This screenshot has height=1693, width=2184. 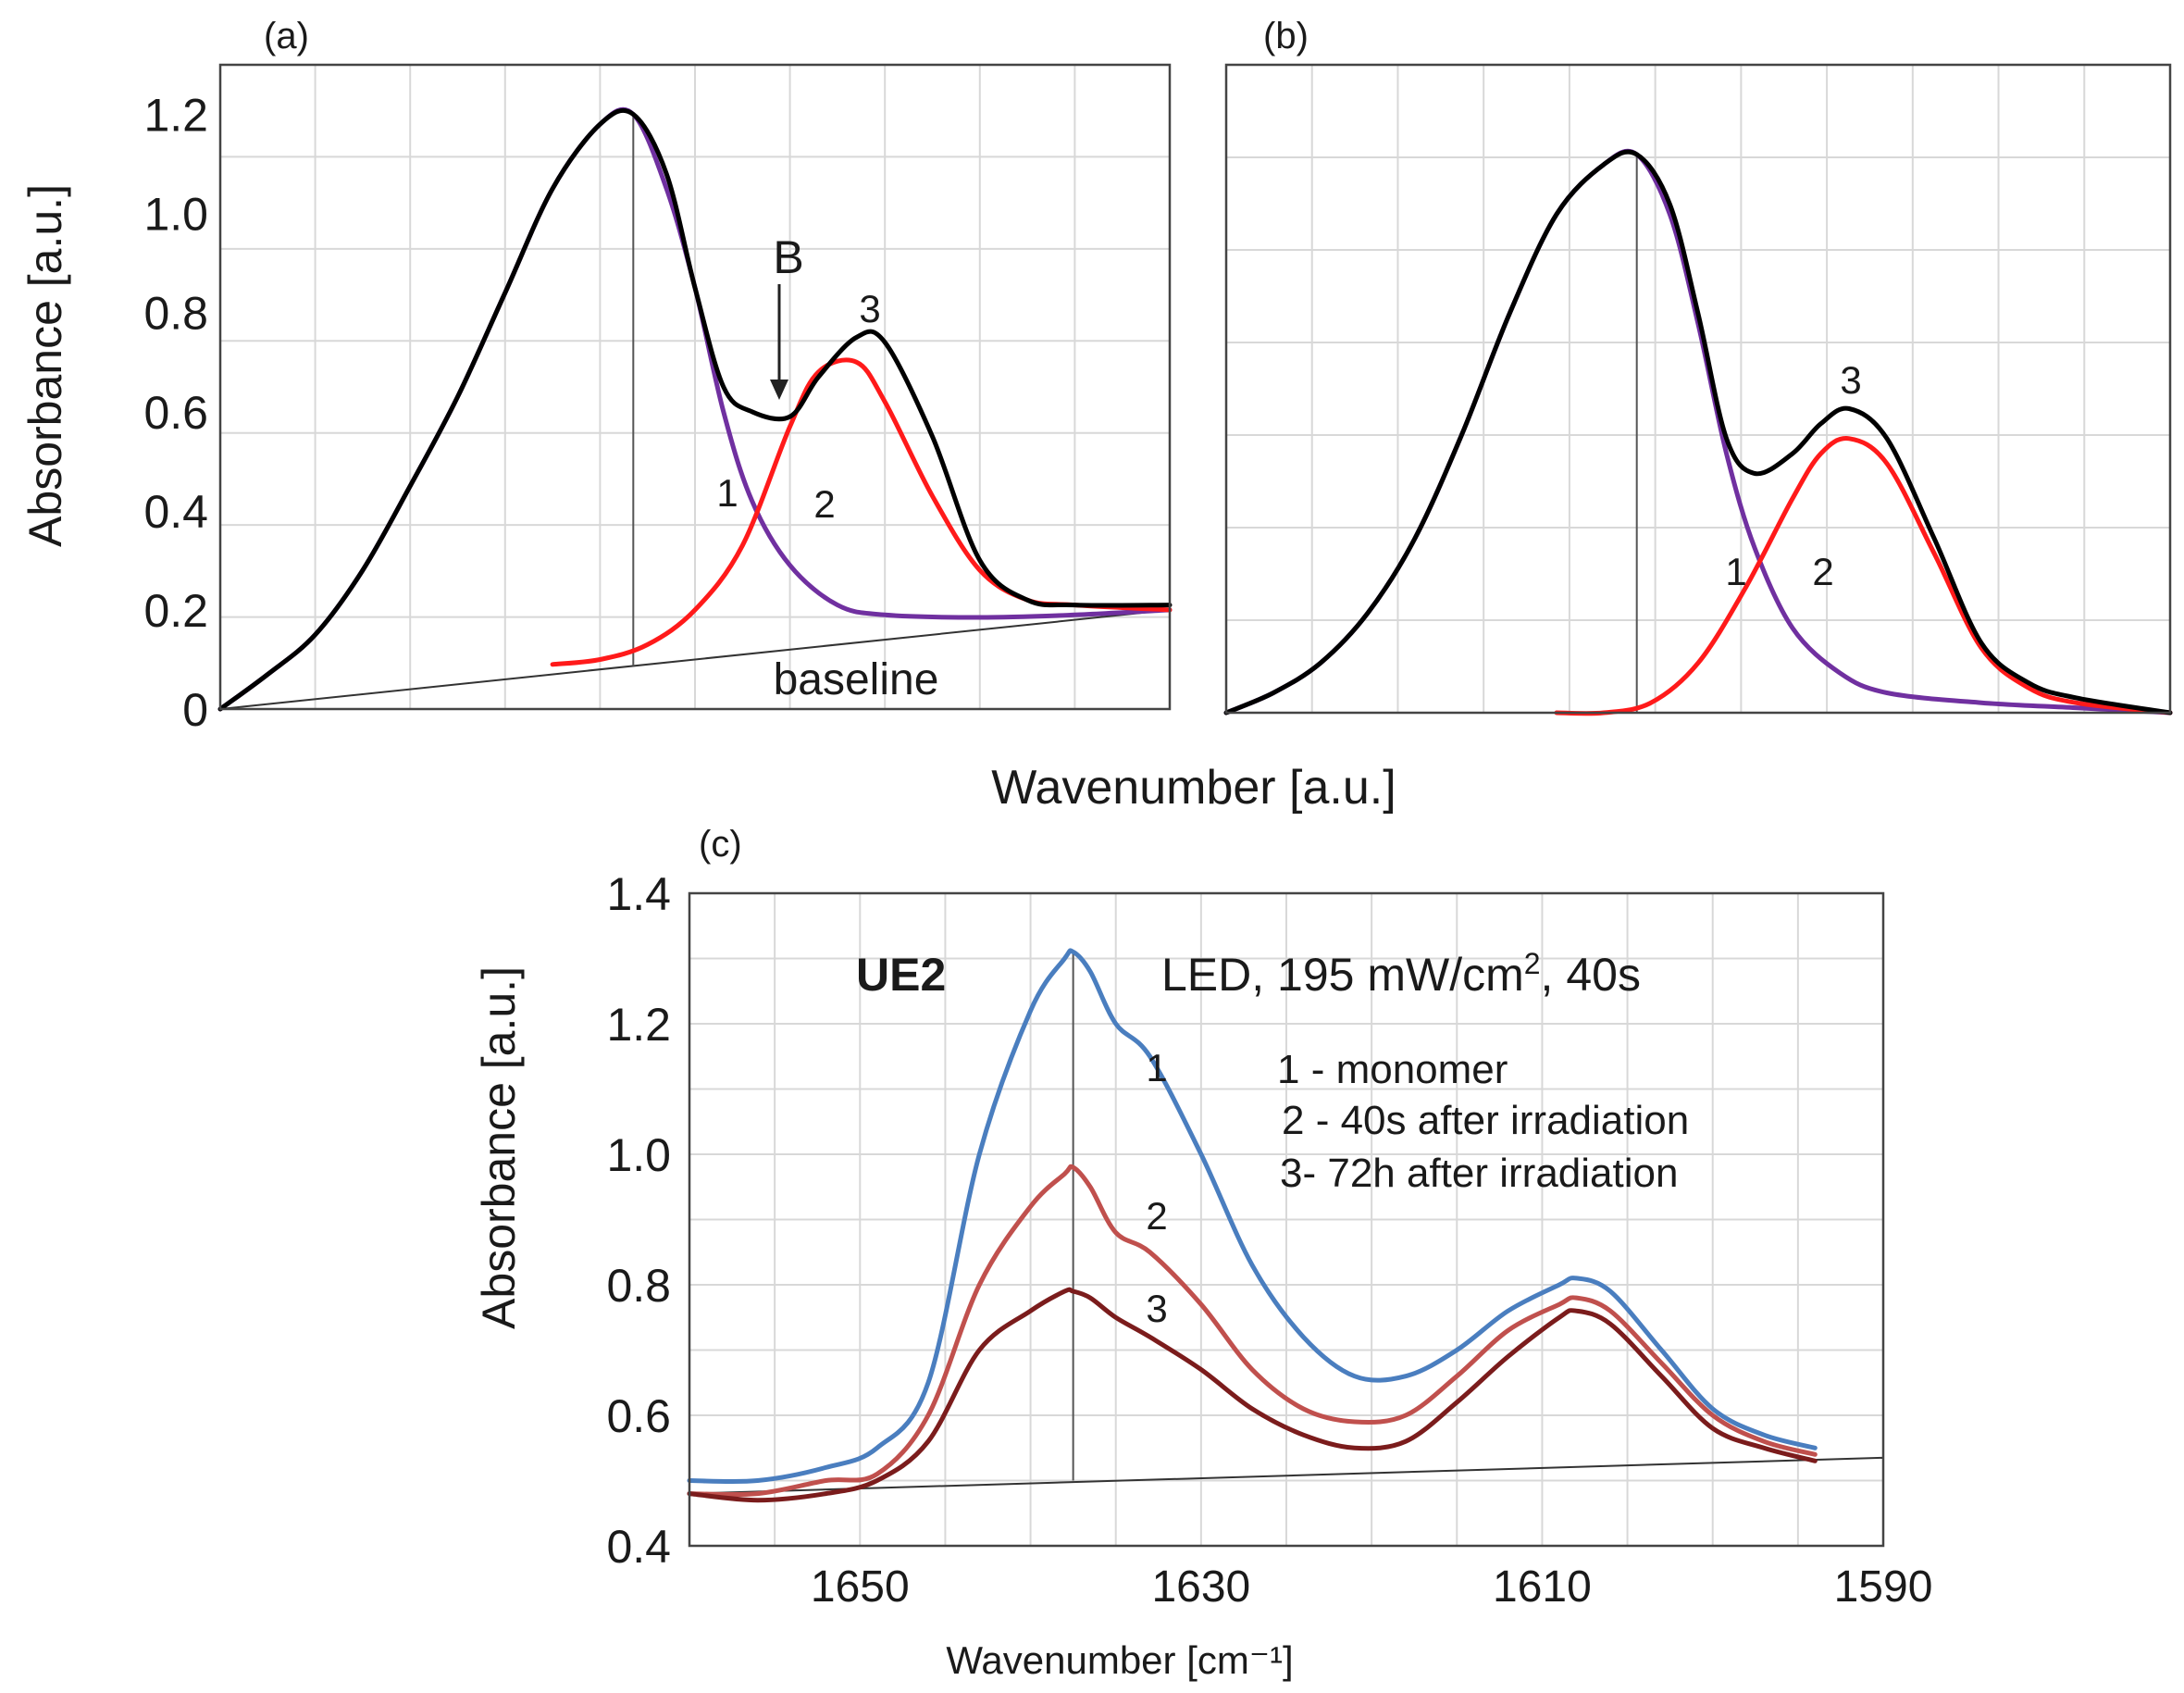 I want to click on panel-c-series-2-line, so click(x=1252, y=1331).